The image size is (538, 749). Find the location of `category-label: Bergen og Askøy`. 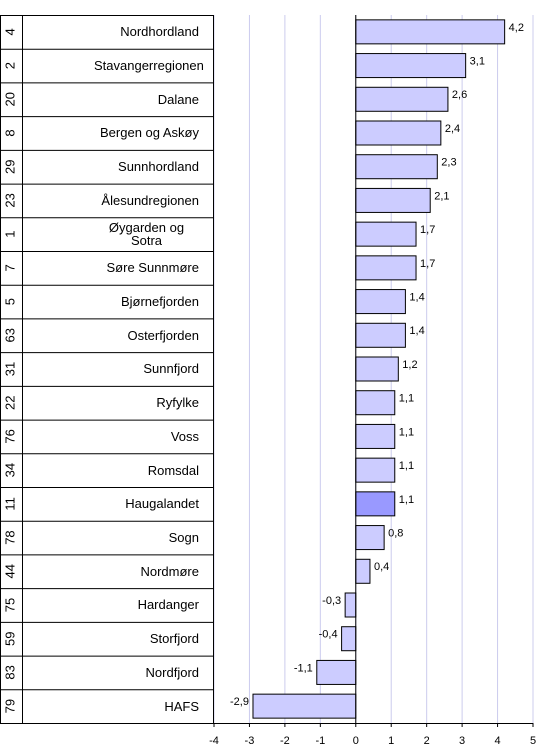

category-label: Bergen og Askøy is located at coordinates (149, 133).